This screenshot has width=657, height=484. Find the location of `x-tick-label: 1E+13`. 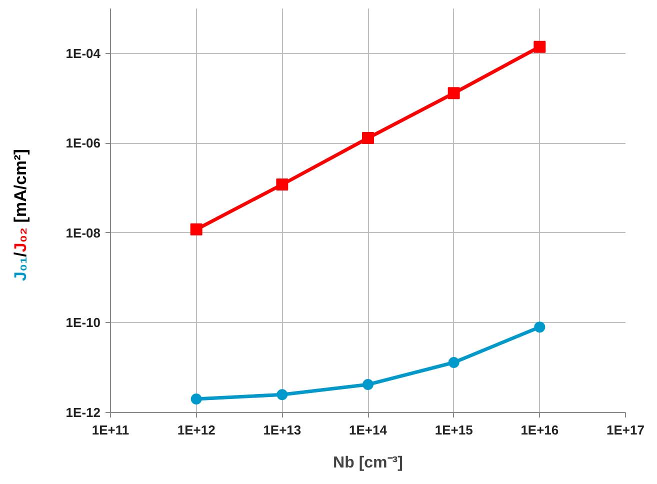

x-tick-label: 1E+13 is located at coordinates (282, 430).